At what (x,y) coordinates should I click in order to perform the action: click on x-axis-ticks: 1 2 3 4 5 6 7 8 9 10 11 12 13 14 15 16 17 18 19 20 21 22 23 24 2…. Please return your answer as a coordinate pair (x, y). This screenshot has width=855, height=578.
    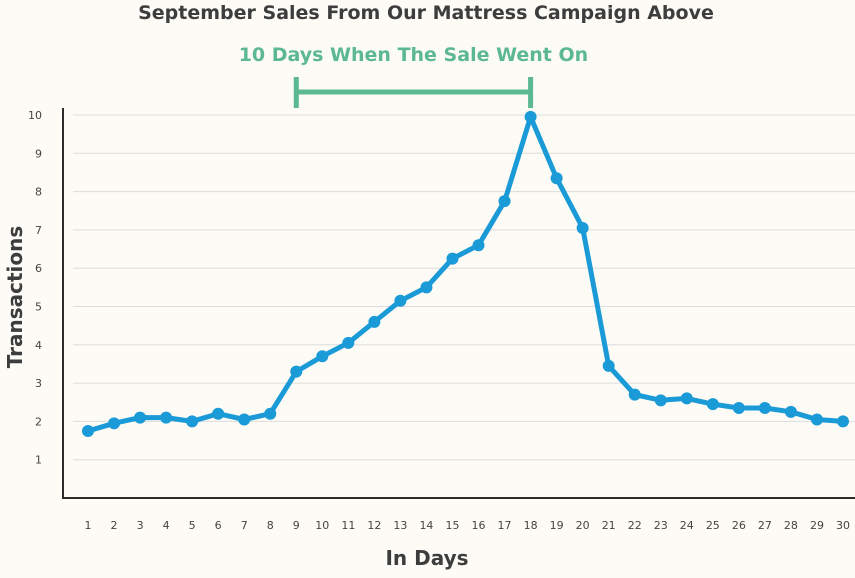
    Looking at the image, I should click on (468, 525).